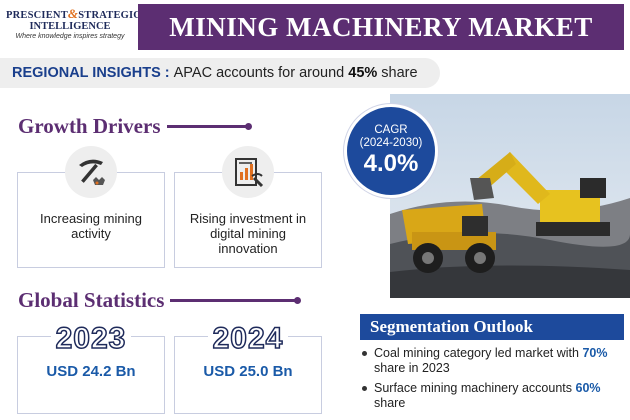  I want to click on growth-drivers-heading: Growth Drivers, so click(135, 126).